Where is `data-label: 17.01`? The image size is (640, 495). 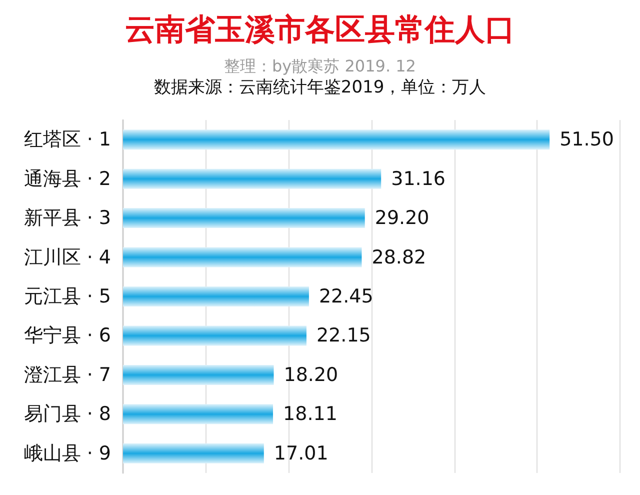 data-label: 17.01 is located at coordinates (301, 453).